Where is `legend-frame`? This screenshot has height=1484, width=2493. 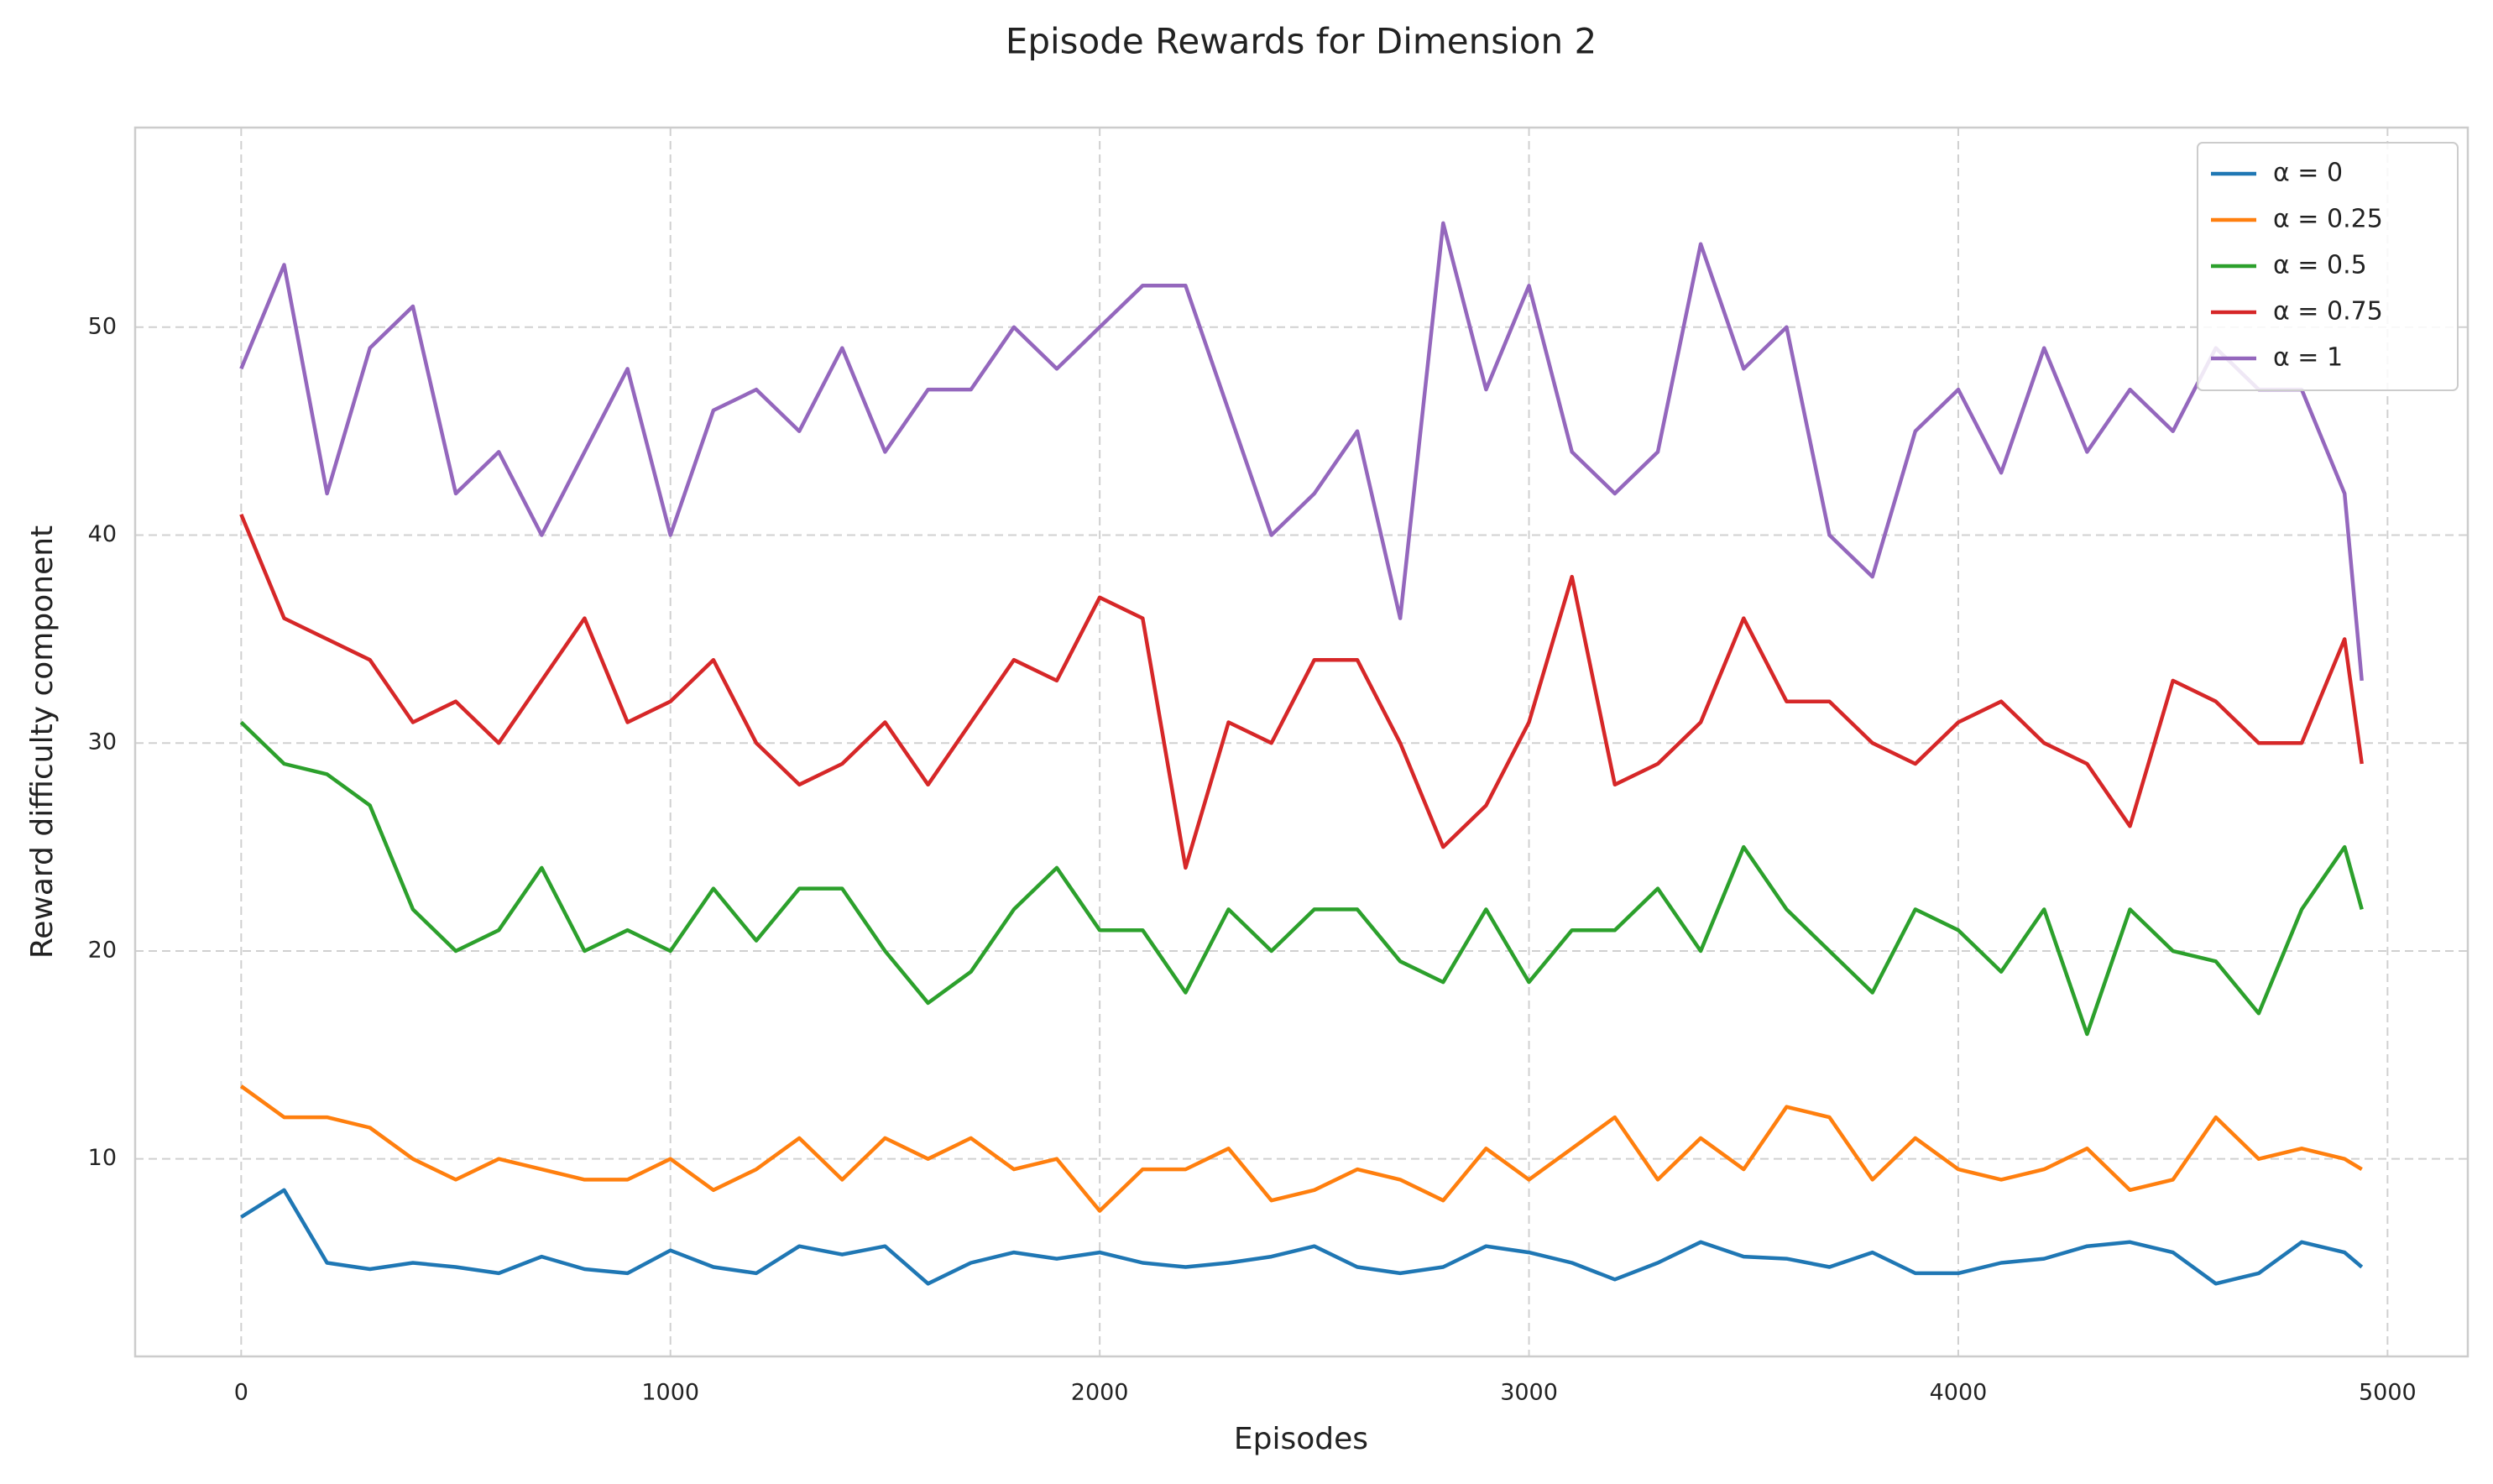 legend-frame is located at coordinates (2328, 266).